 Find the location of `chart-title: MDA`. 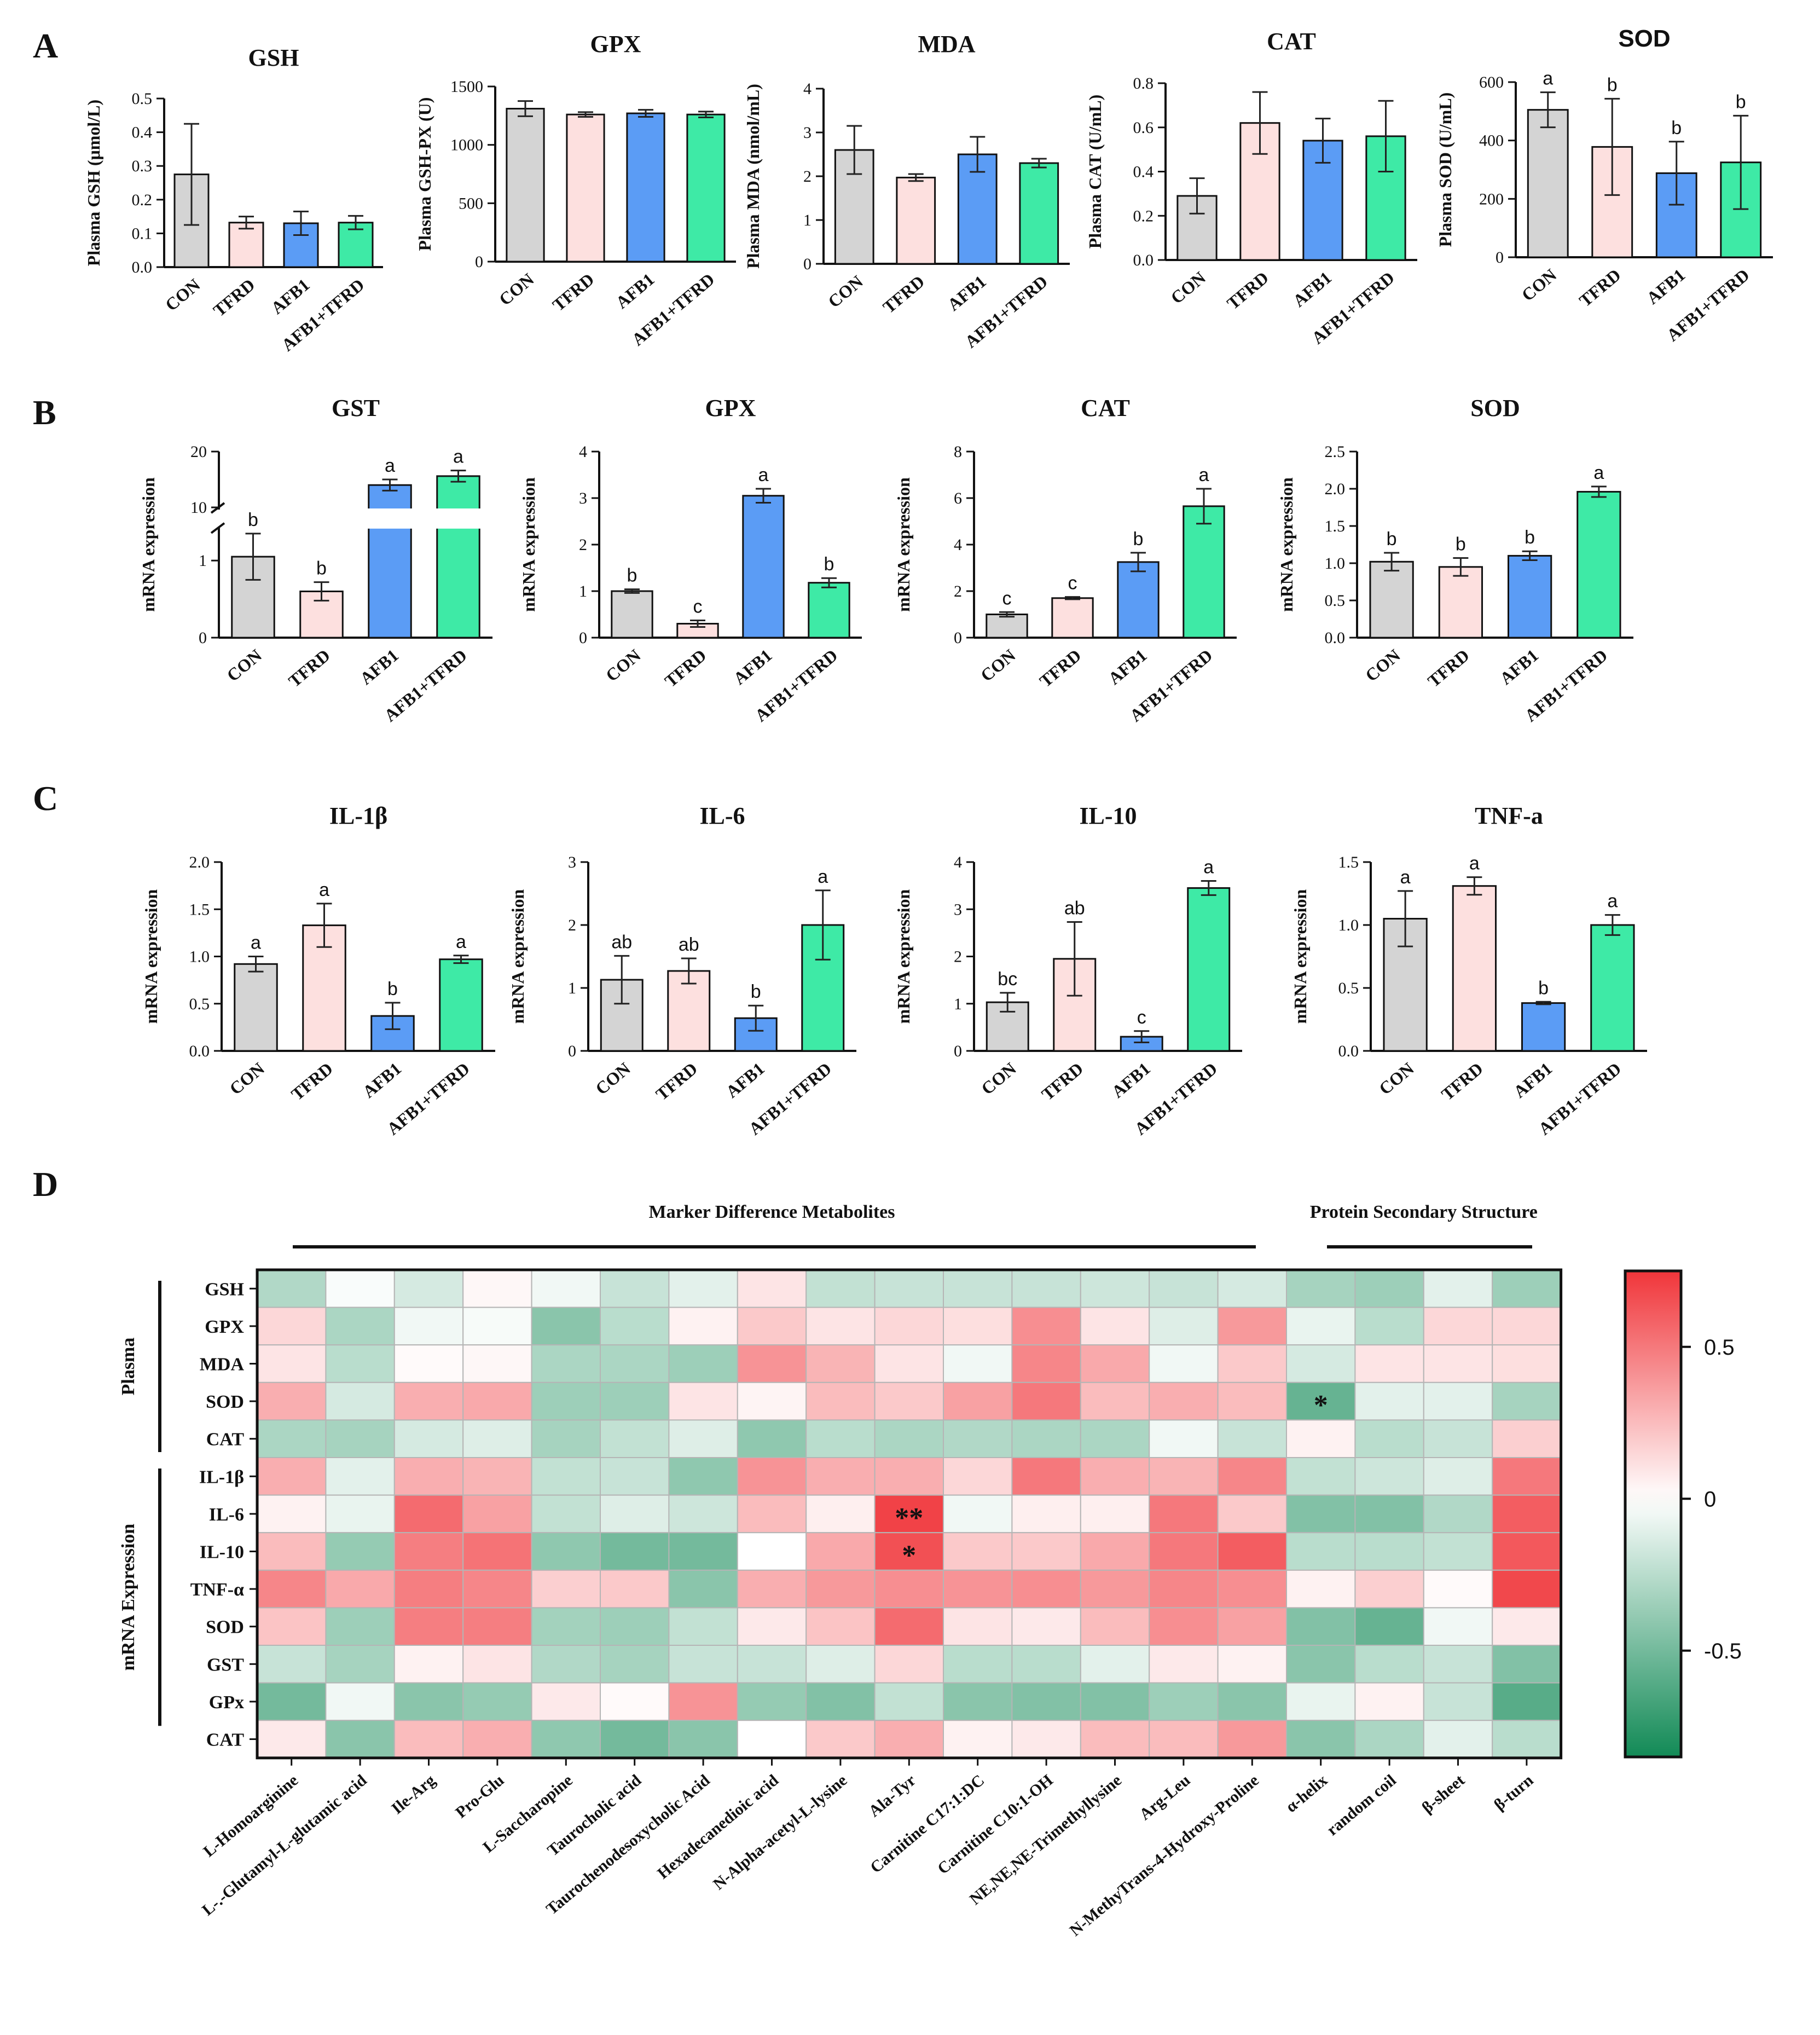

chart-title: MDA is located at coordinates (947, 44).